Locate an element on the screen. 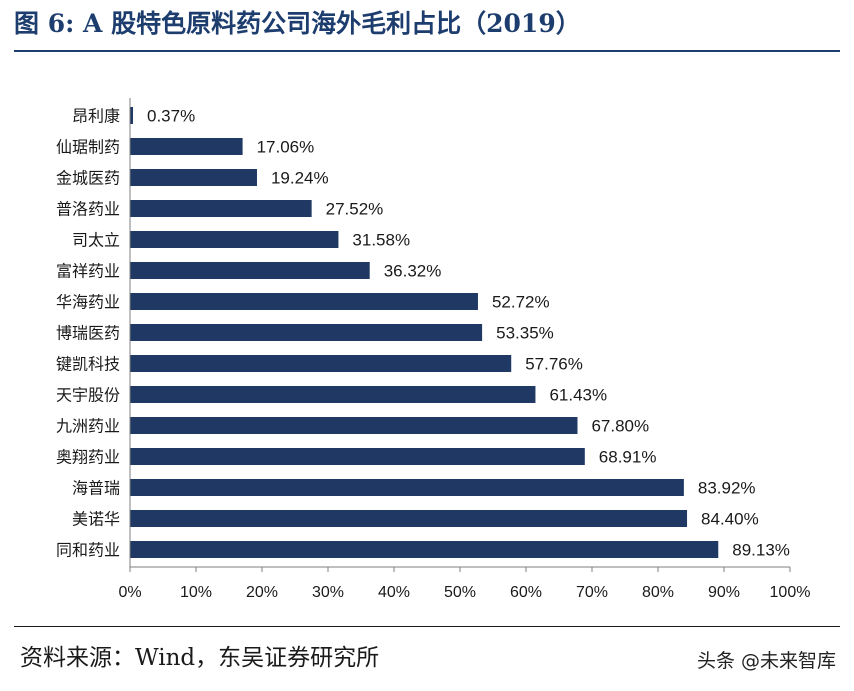 The height and width of the screenshot is (691, 854). x-tick-label: 60% is located at coordinates (526, 592).